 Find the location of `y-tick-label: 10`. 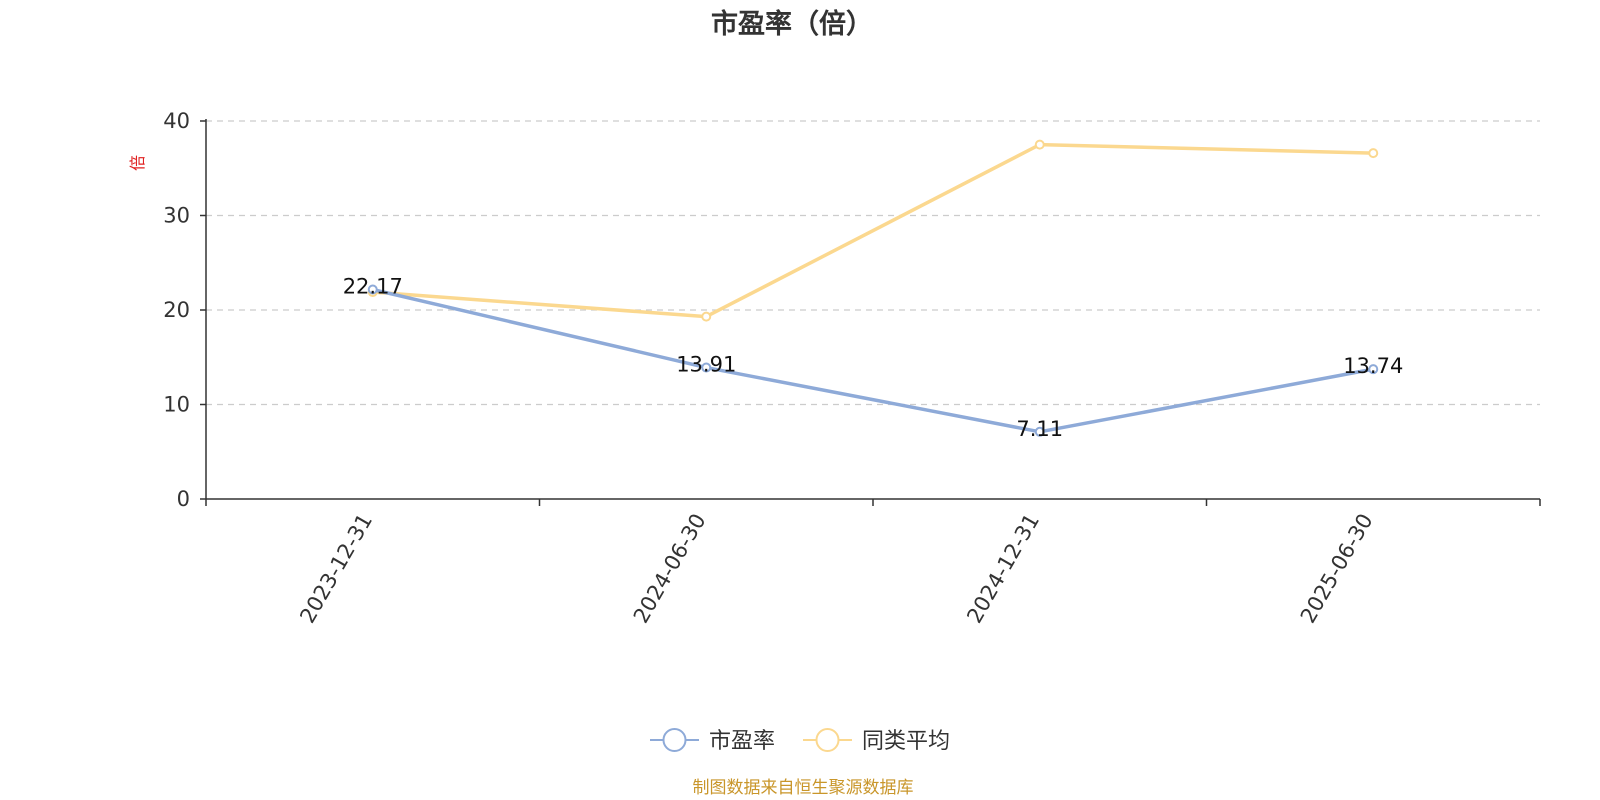

y-tick-label: 10 is located at coordinates (176, 405).